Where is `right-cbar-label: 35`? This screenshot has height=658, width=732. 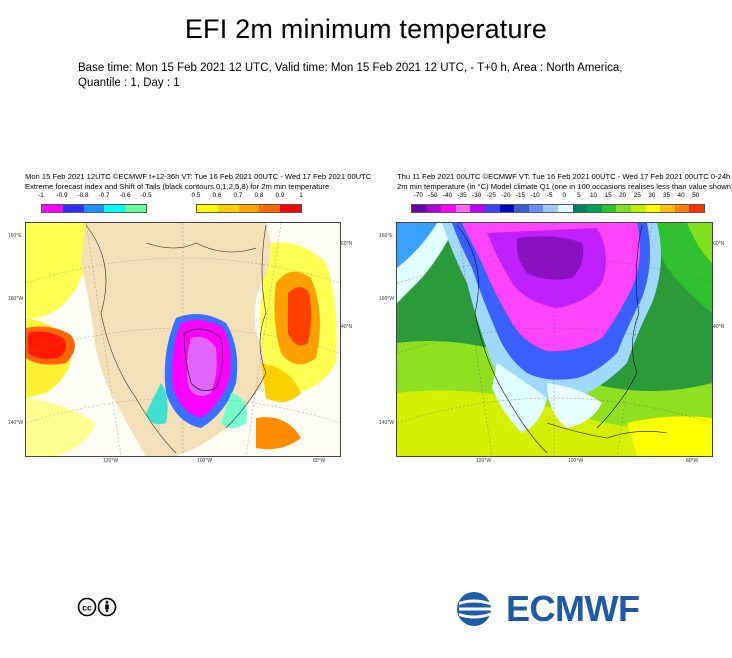 right-cbar-label: 35 is located at coordinates (666, 195).